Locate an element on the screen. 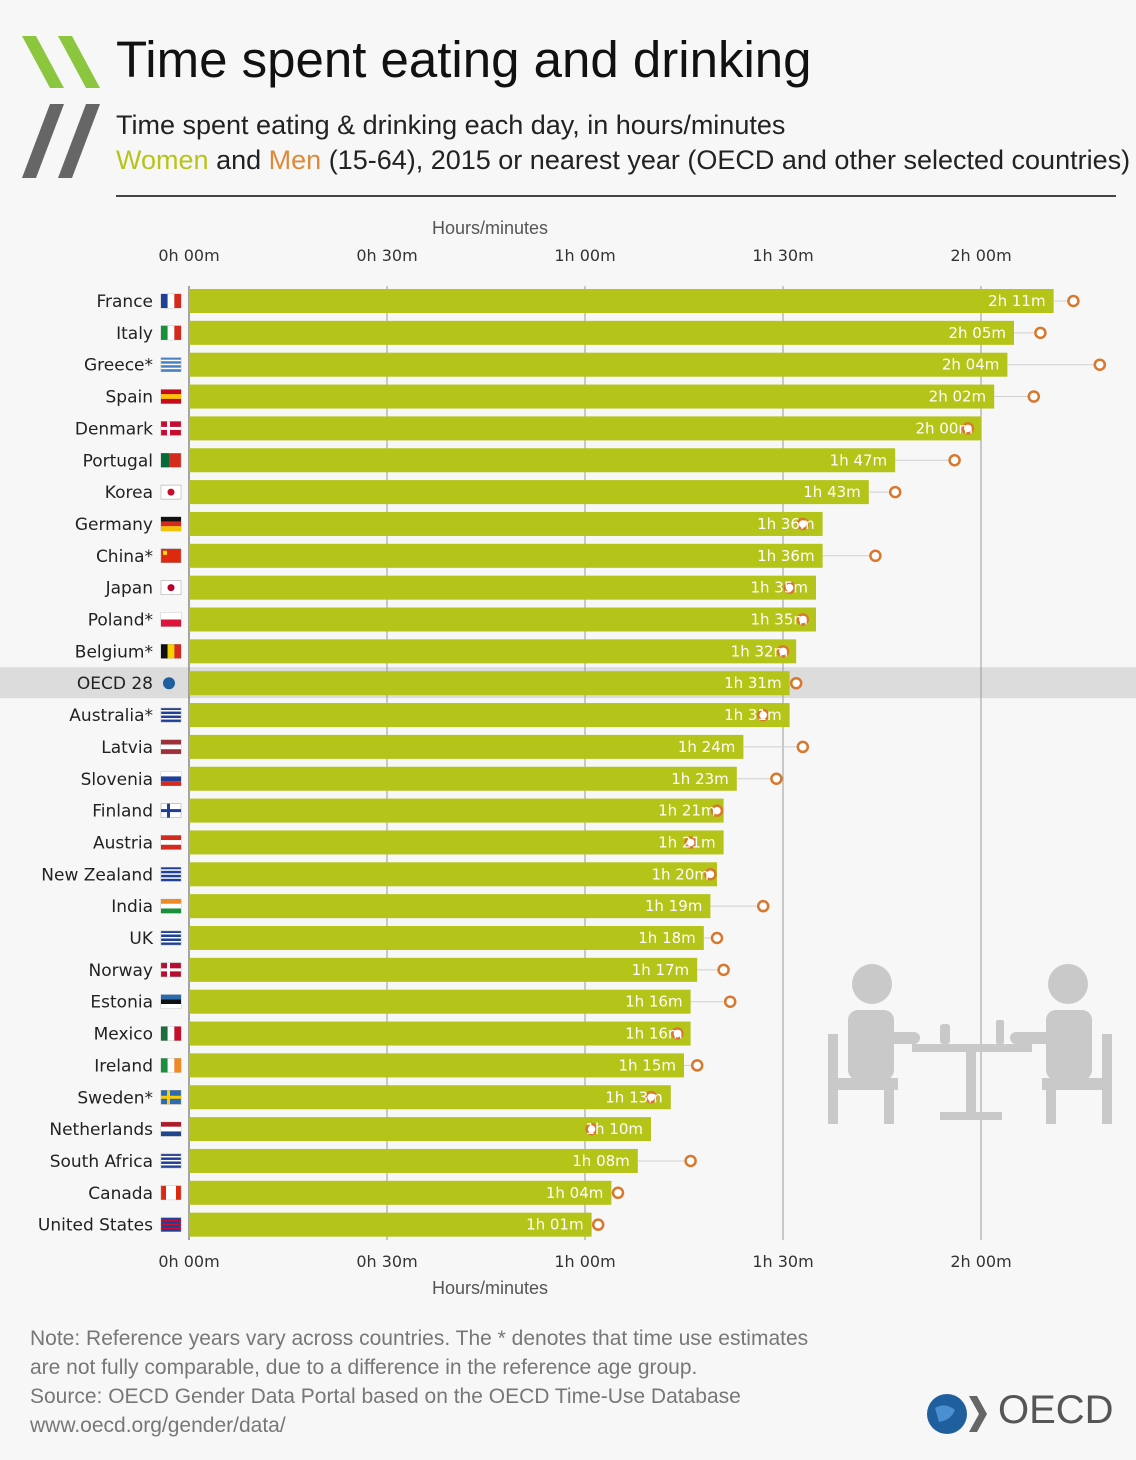 Image resolution: width=1136 pixels, height=1460 pixels. slovenia-flag-icon is located at coordinates (171, 778).